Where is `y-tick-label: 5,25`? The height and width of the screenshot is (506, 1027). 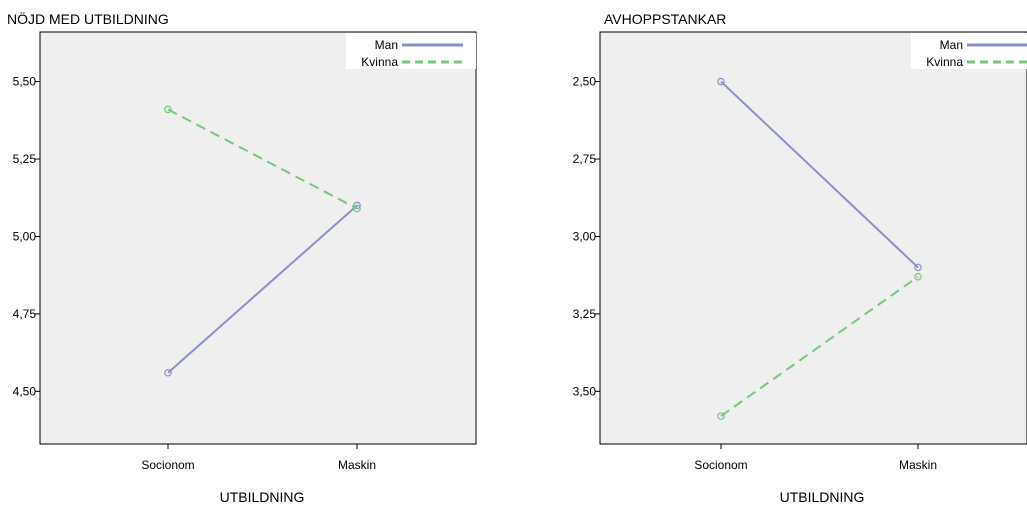
y-tick-label: 5,25 is located at coordinates (25, 159).